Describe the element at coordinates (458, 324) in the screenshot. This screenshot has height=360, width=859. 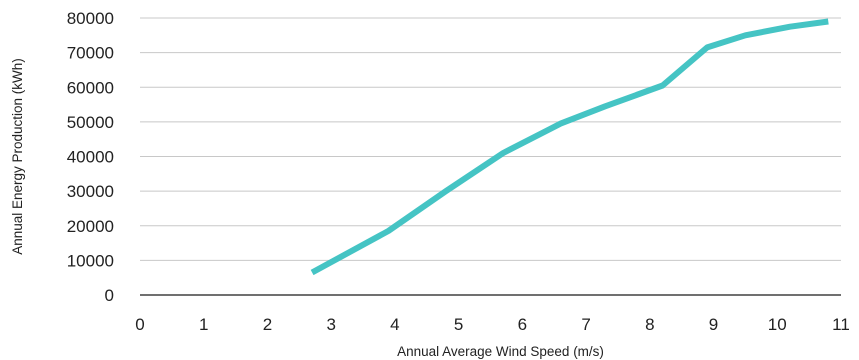
I see `x-tick-label: 5` at that location.